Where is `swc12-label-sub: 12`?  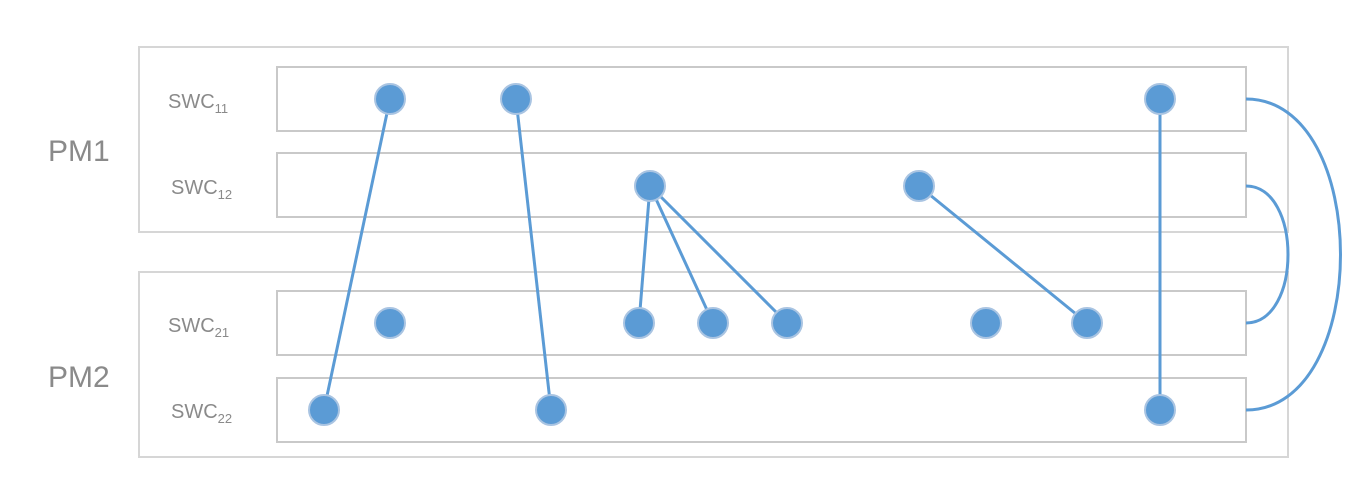 swc12-label-sub: 12 is located at coordinates (225, 194).